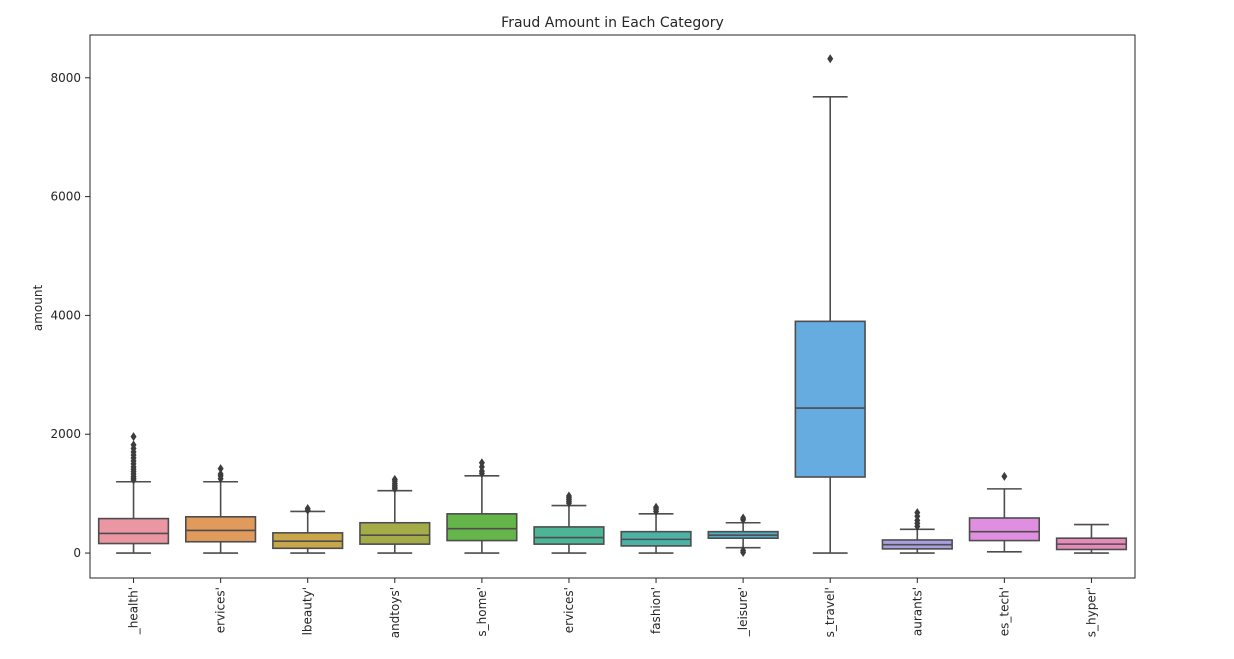  What do you see at coordinates (65, 315) in the screenshot?
I see `y-tick-label: 4000` at bounding box center [65, 315].